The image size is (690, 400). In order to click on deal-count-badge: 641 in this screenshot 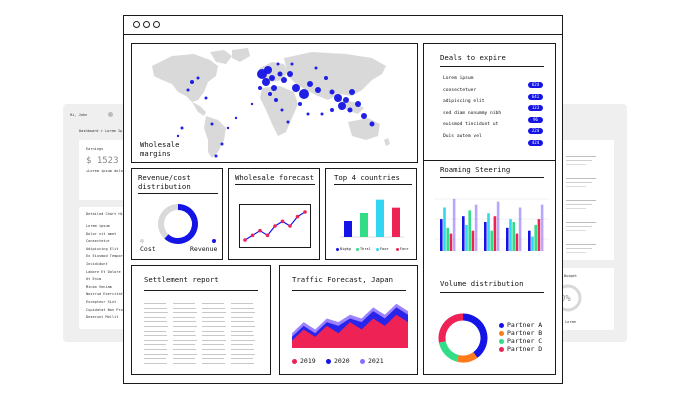, I will do `click(535, 96)`.